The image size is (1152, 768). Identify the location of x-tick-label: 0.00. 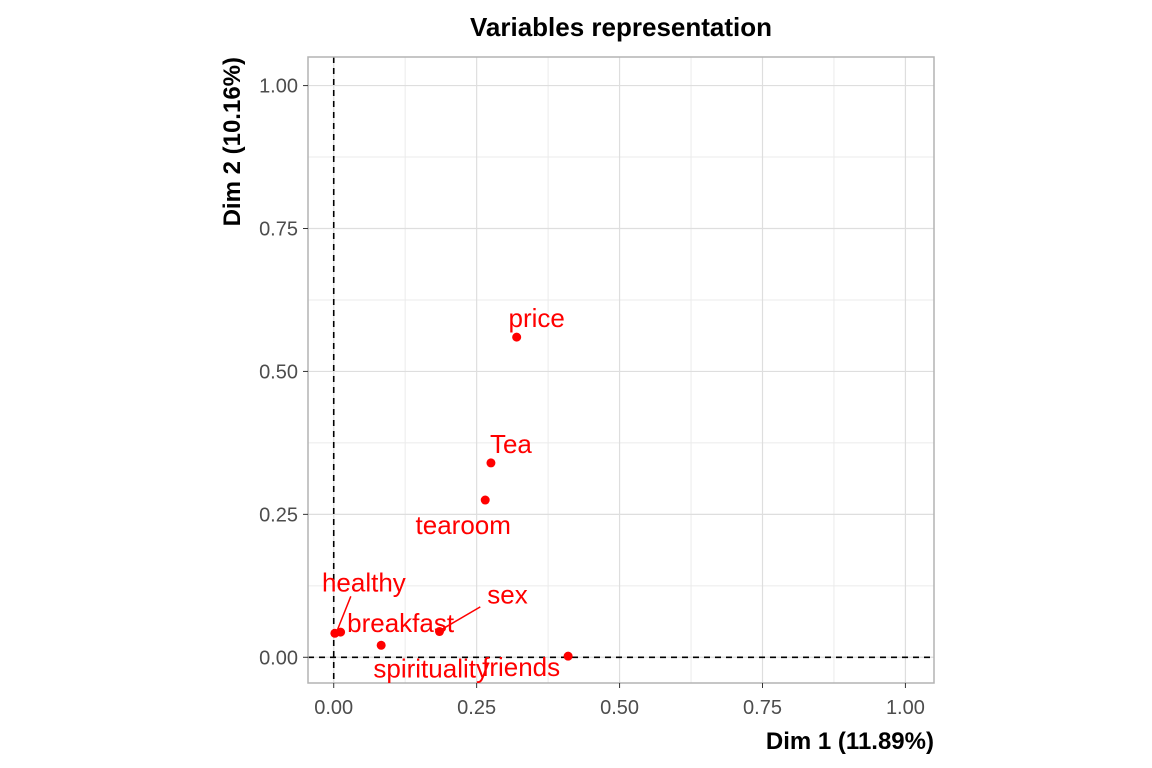
(333, 708).